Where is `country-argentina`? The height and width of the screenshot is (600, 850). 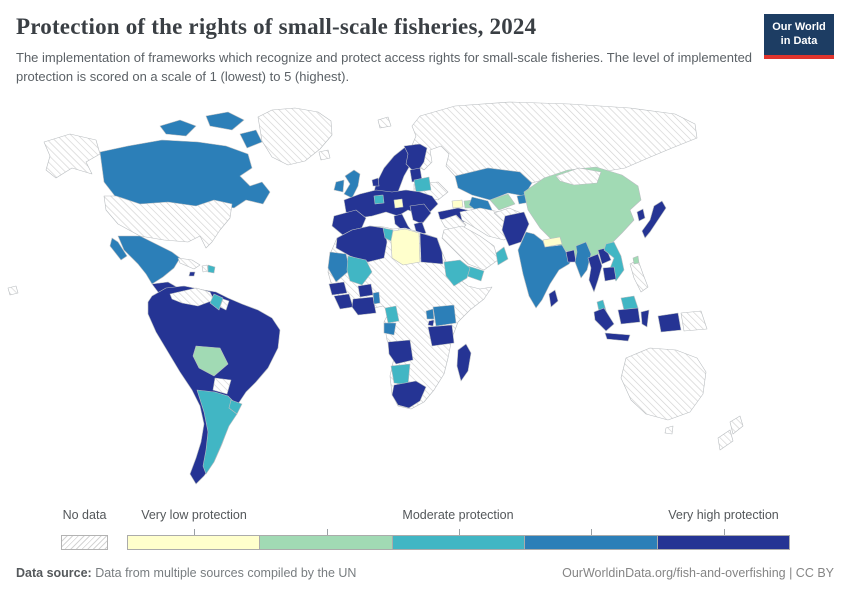
country-argentina is located at coordinates (217, 432).